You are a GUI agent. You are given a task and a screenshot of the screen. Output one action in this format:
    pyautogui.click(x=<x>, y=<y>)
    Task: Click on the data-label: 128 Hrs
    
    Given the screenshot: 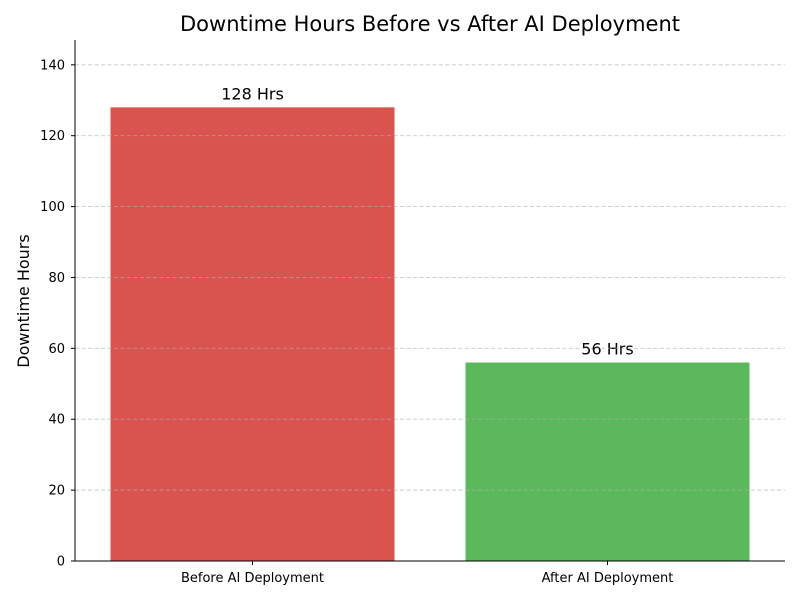 What is the action you would take?
    pyautogui.click(x=252, y=93)
    